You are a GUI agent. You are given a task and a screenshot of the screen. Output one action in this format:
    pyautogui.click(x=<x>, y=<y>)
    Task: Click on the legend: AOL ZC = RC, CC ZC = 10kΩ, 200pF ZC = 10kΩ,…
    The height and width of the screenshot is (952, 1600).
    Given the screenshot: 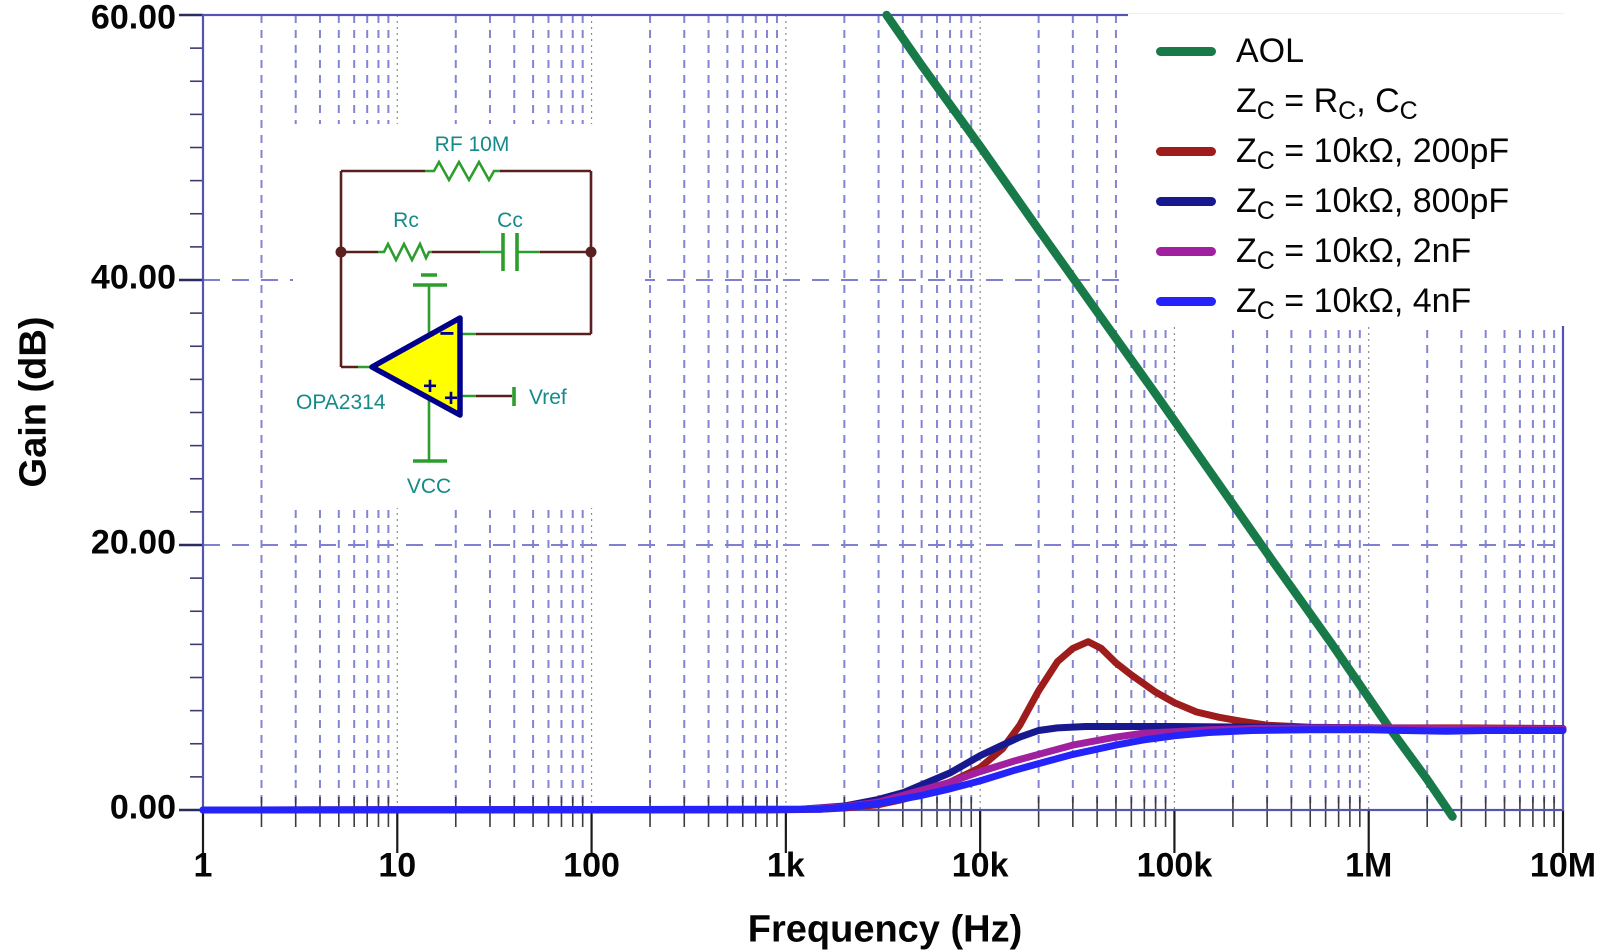 What is the action you would take?
    pyautogui.click(x=1364, y=170)
    